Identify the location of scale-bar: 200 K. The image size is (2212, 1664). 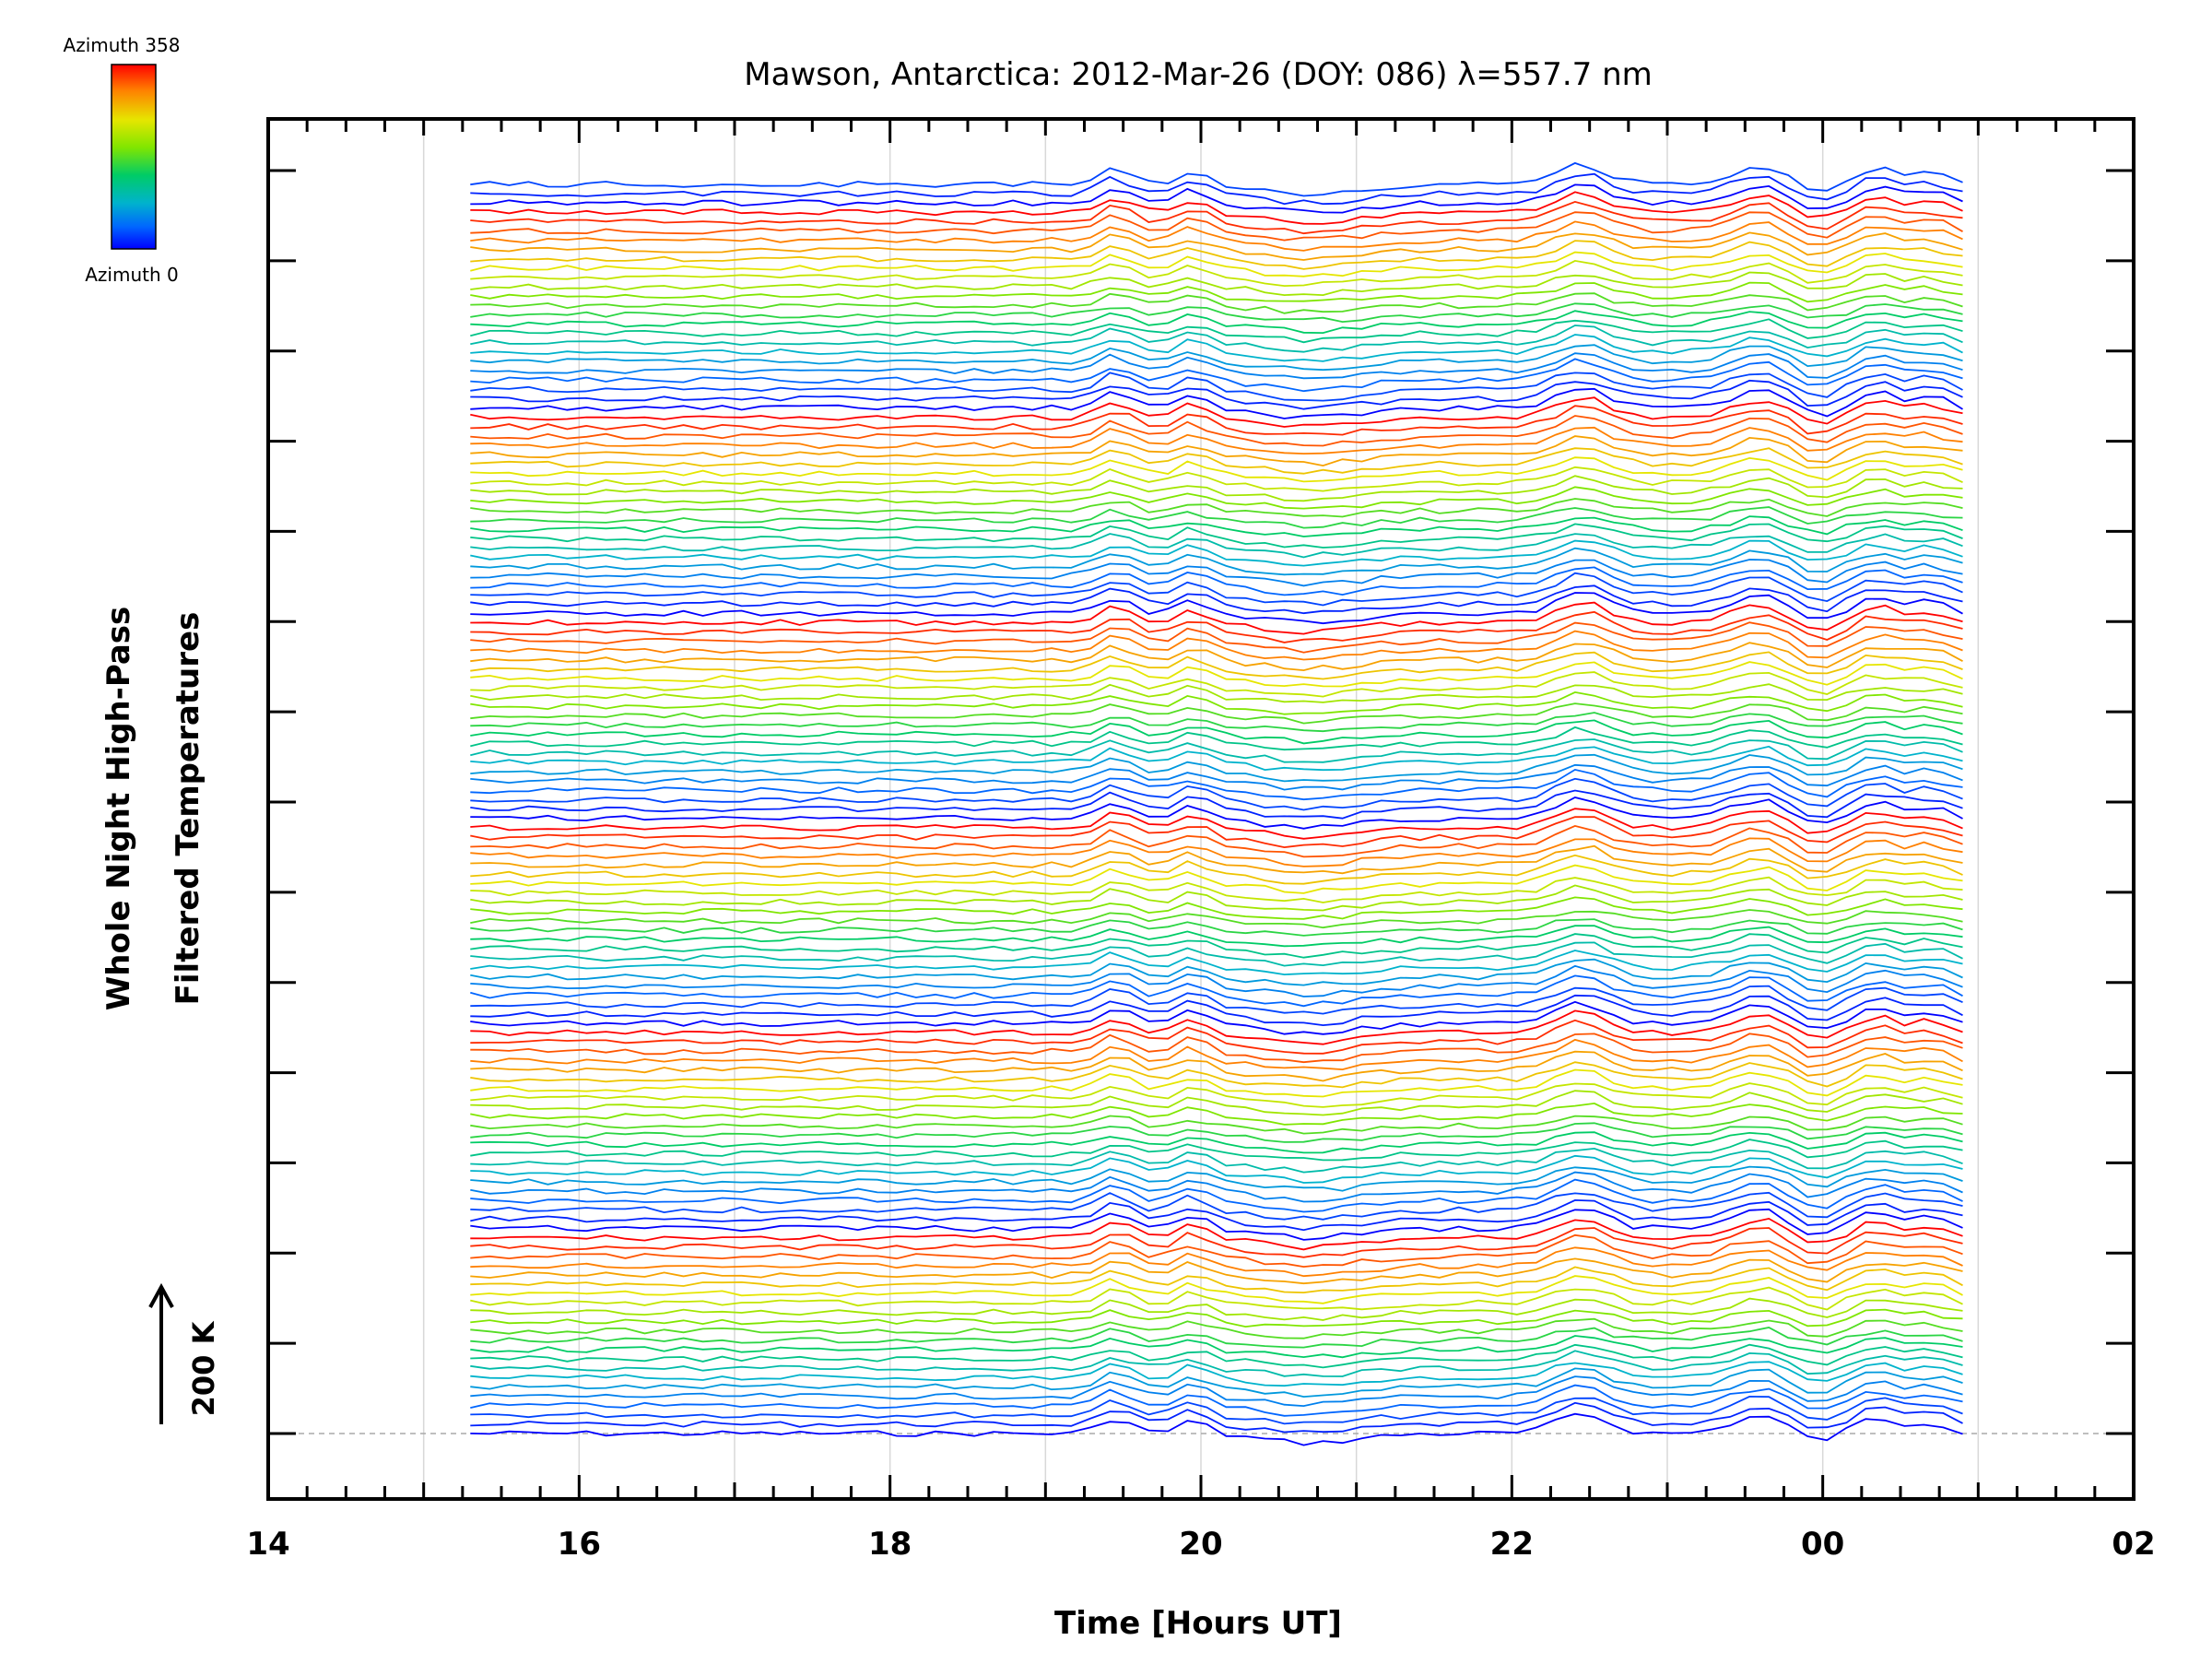
(184, 1353).